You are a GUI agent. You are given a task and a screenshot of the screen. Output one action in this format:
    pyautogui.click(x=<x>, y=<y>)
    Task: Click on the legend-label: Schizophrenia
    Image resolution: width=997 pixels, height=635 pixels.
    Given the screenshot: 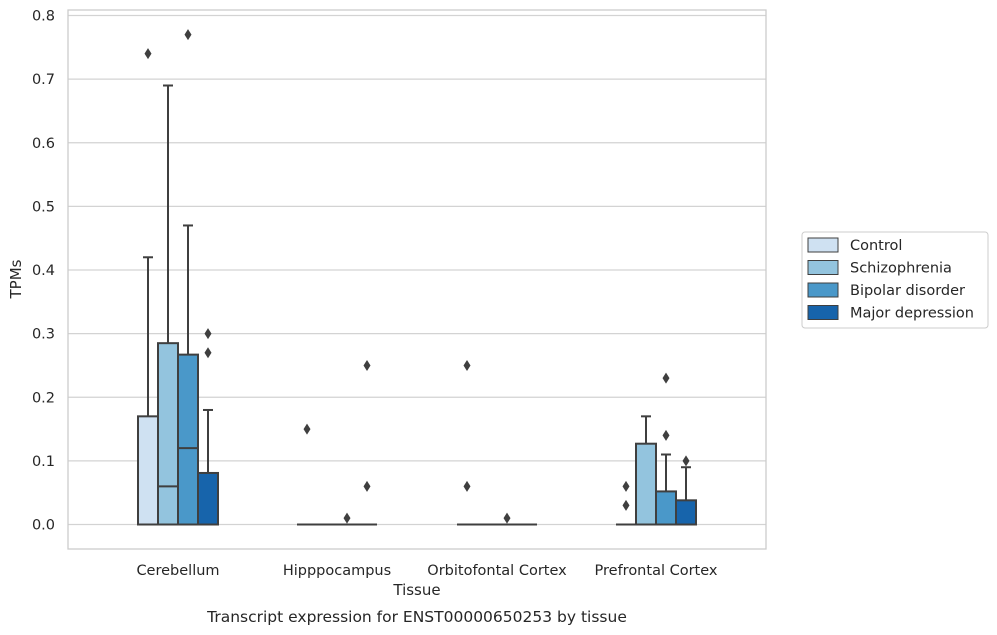 What is the action you would take?
    pyautogui.click(x=901, y=269)
    